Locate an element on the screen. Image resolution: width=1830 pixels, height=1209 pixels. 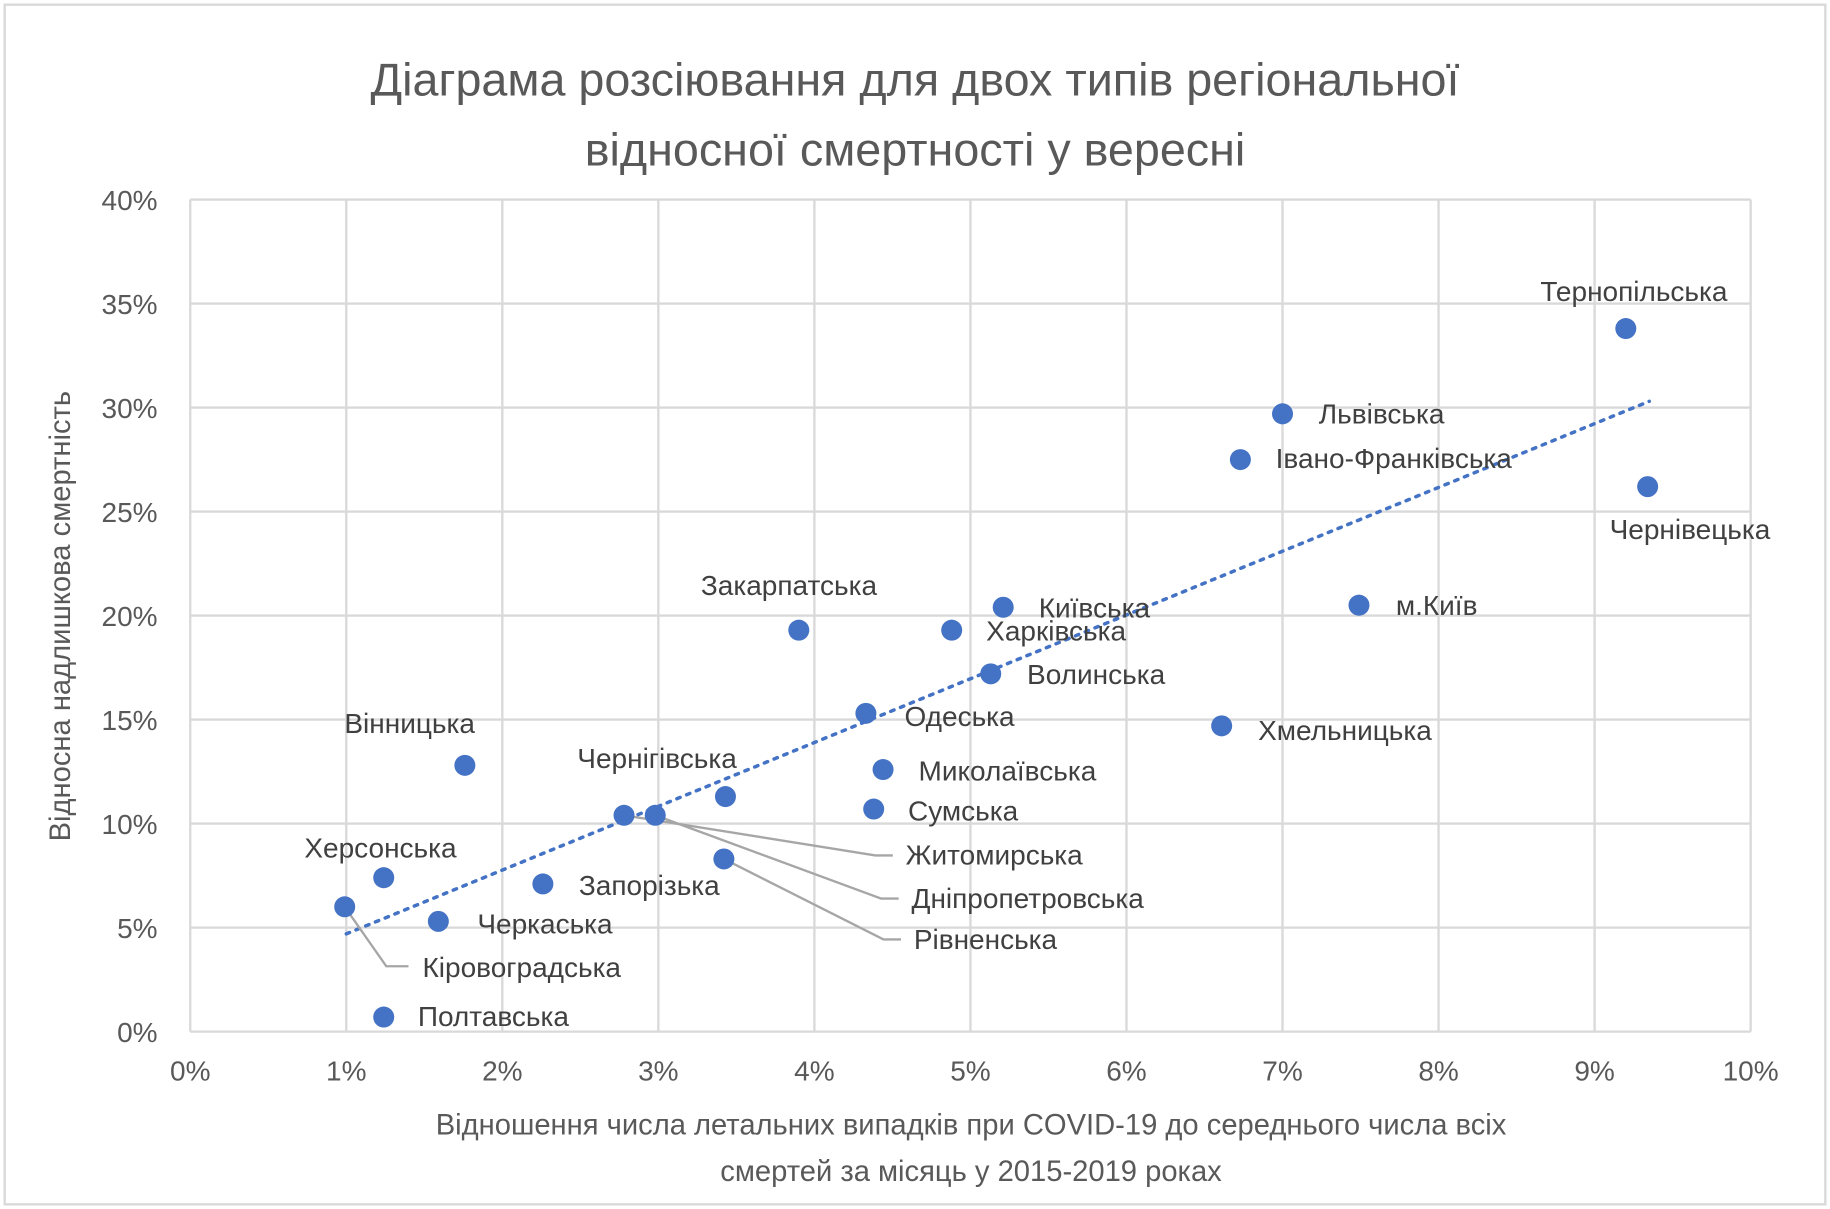
data-label: Херсонська is located at coordinates (380, 848).